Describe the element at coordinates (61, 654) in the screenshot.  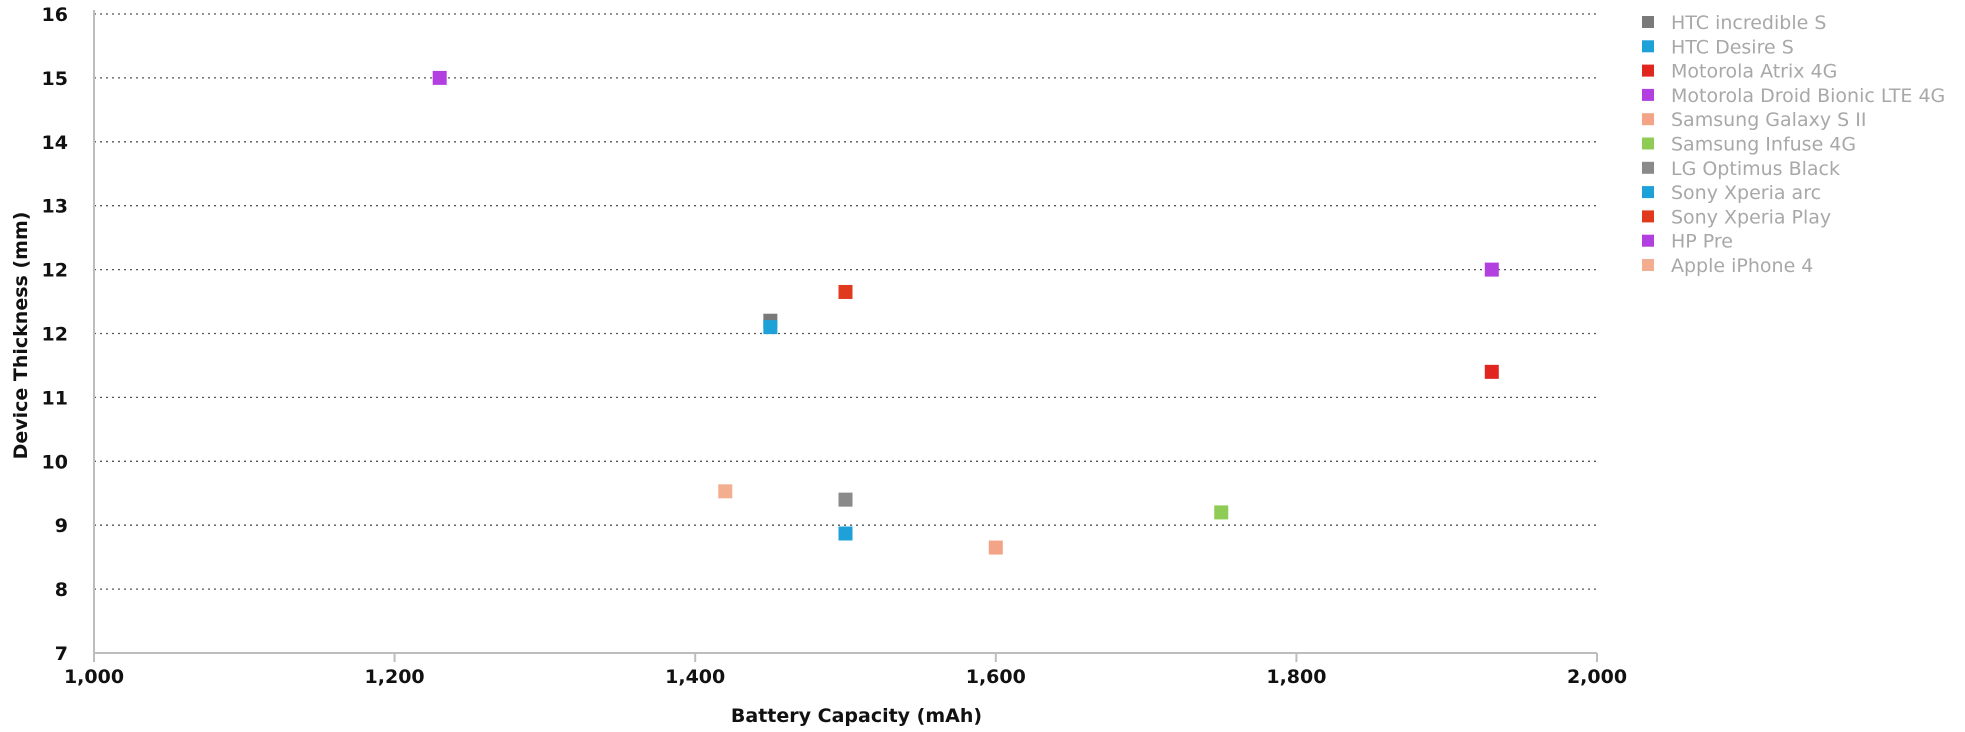
I see `y-tick-label: 7` at that location.